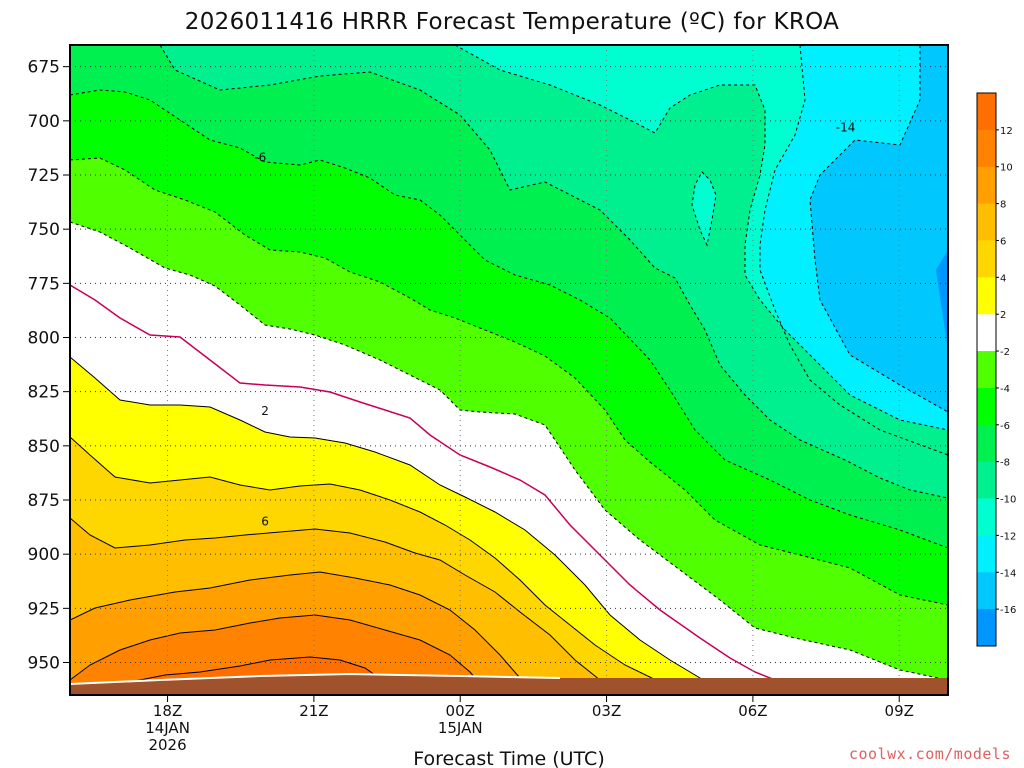  Describe the element at coordinates (44, 501) in the screenshot. I see `y-tick-label: 875` at that location.